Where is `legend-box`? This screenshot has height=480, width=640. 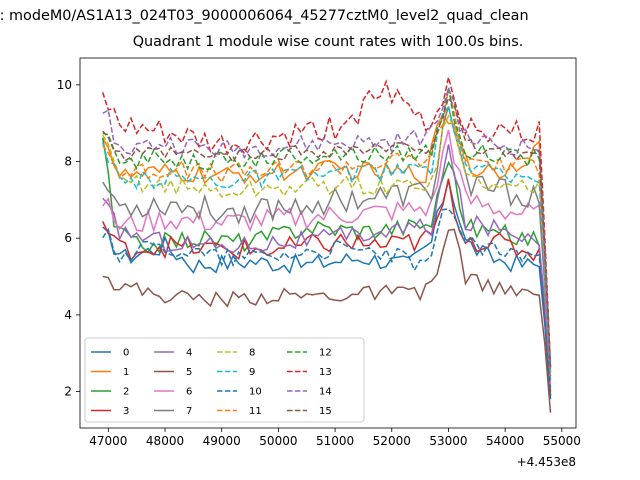 legend-box is located at coordinates (224, 380).